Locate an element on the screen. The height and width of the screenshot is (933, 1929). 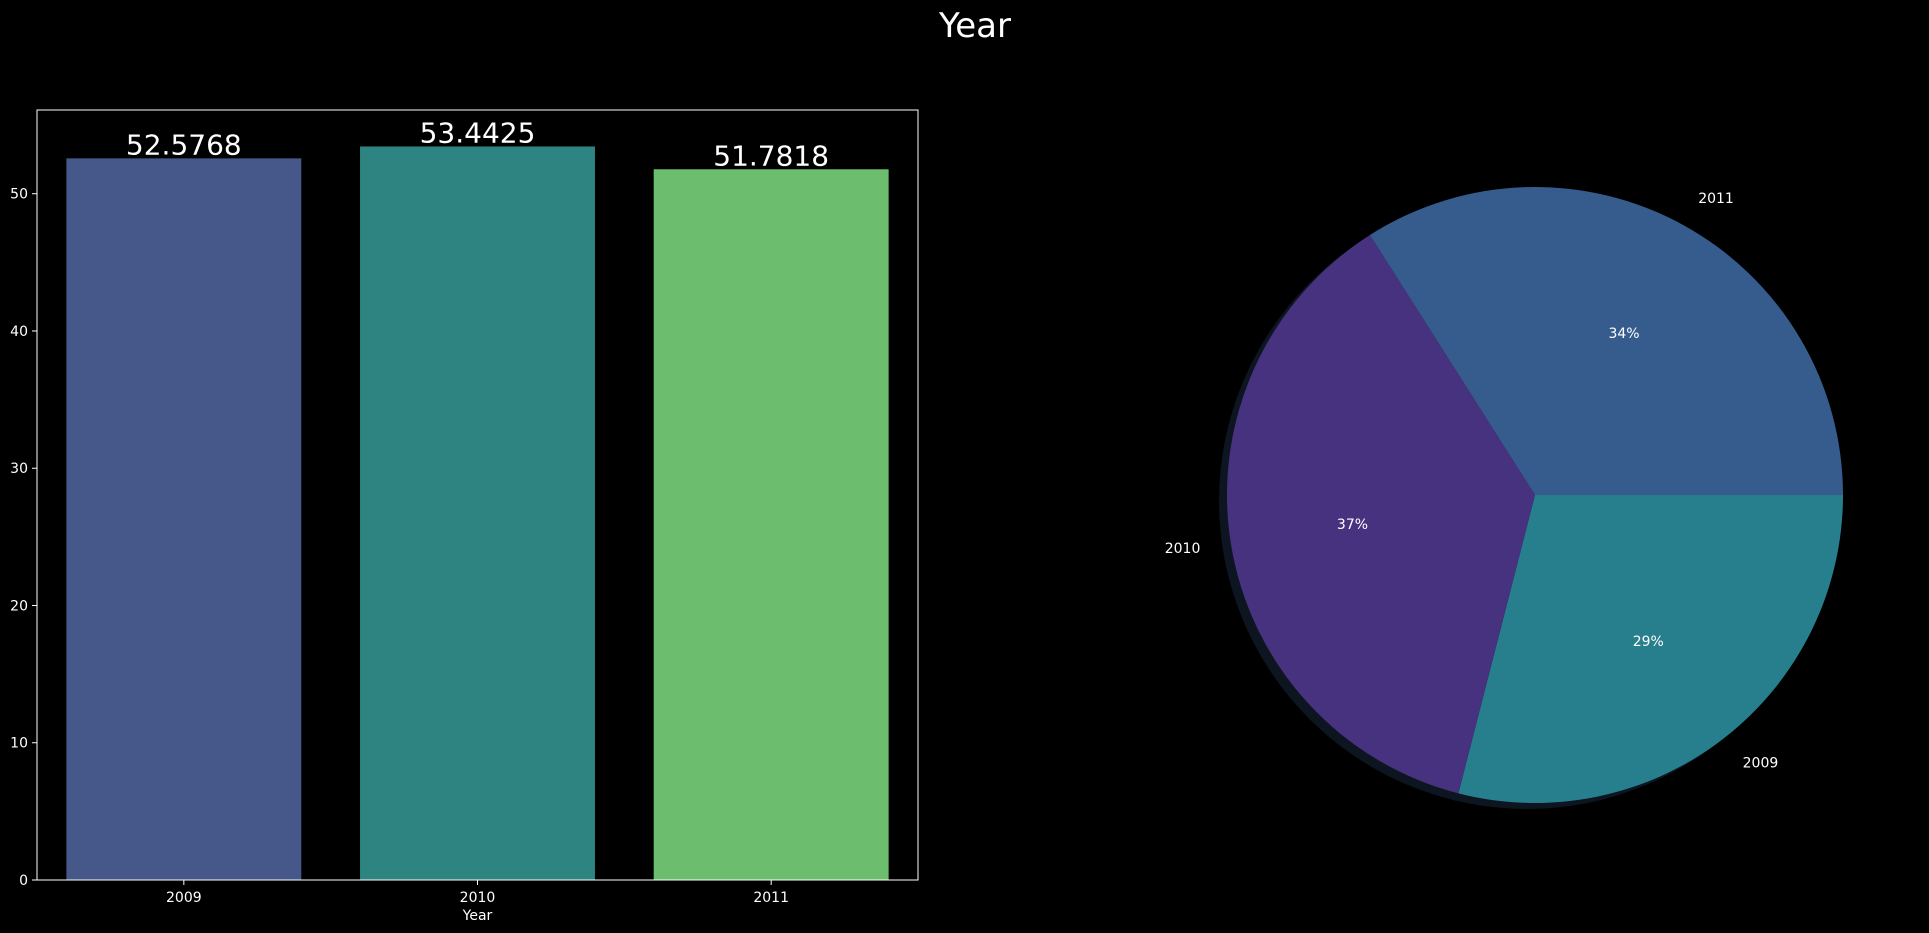
pie-slice-label: 2009 is located at coordinates (1761, 764).